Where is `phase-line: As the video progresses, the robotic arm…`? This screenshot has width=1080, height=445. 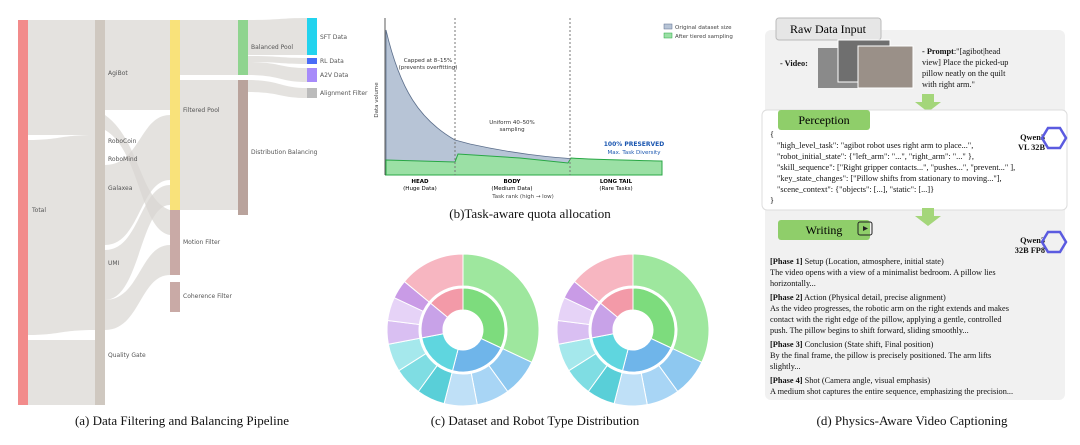
phase-line: As the video progresses, the robotic arm… is located at coordinates (889, 308).